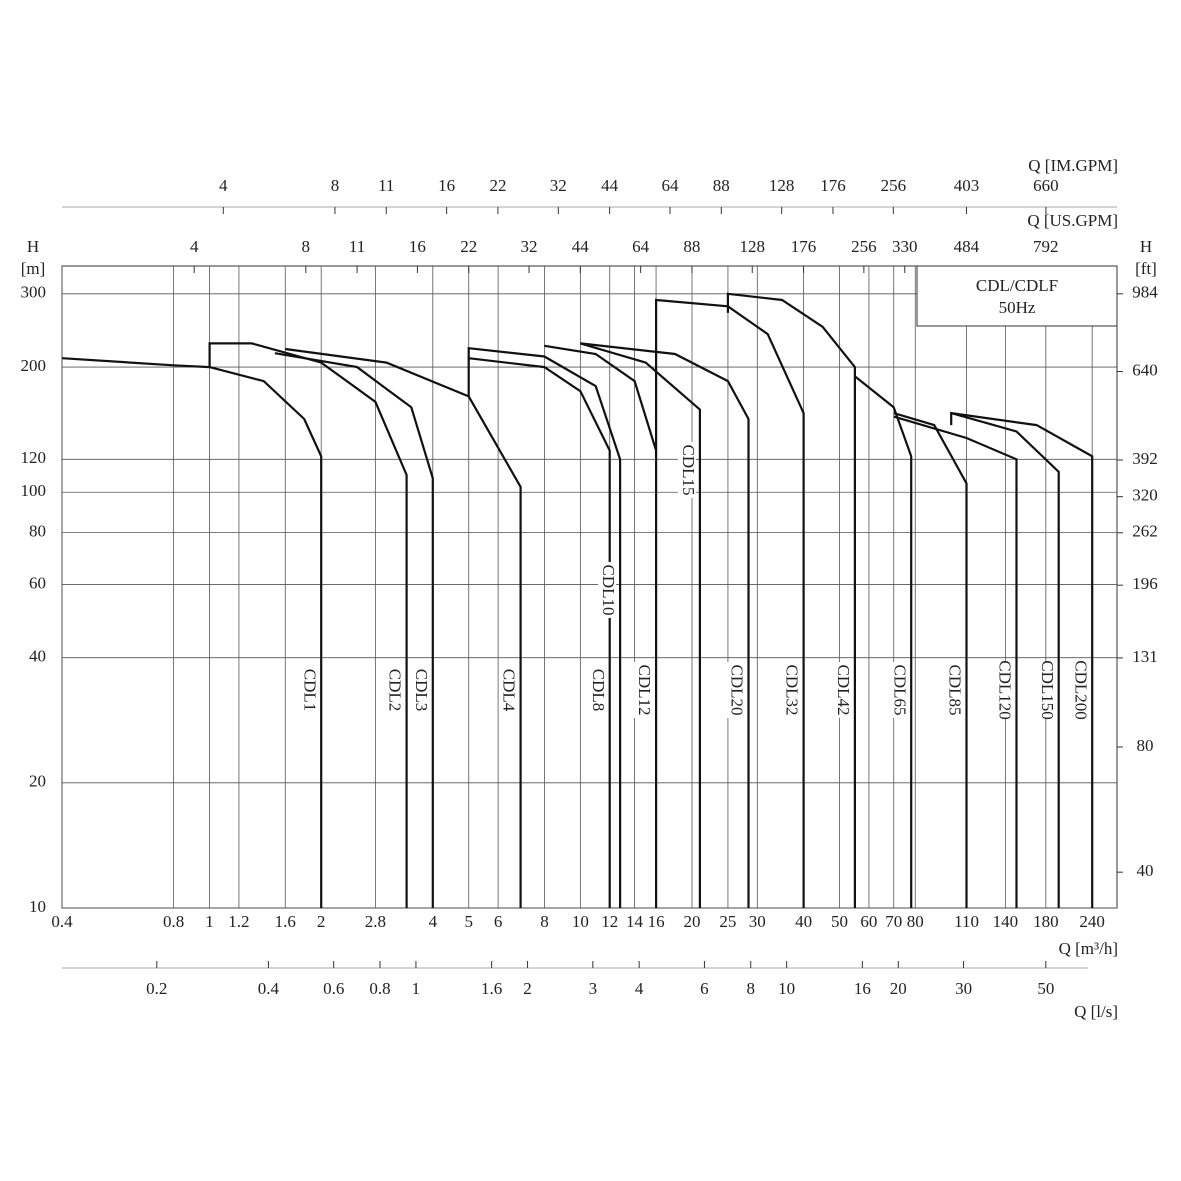 The width and height of the screenshot is (1181, 1181). I want to click on series-label: CDL10, so click(608, 590).